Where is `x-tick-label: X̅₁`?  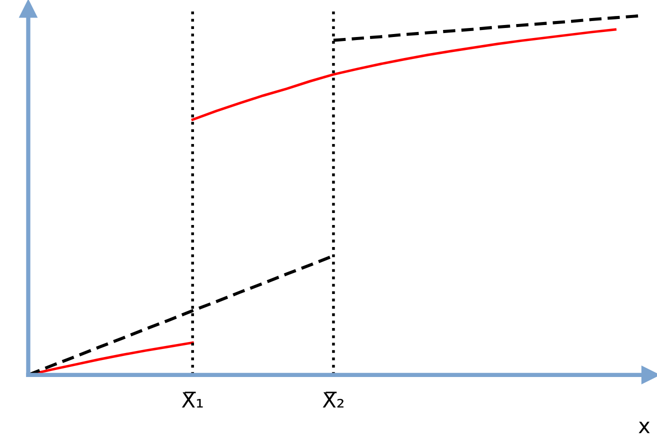 x-tick-label: X̅₁ is located at coordinates (192, 400).